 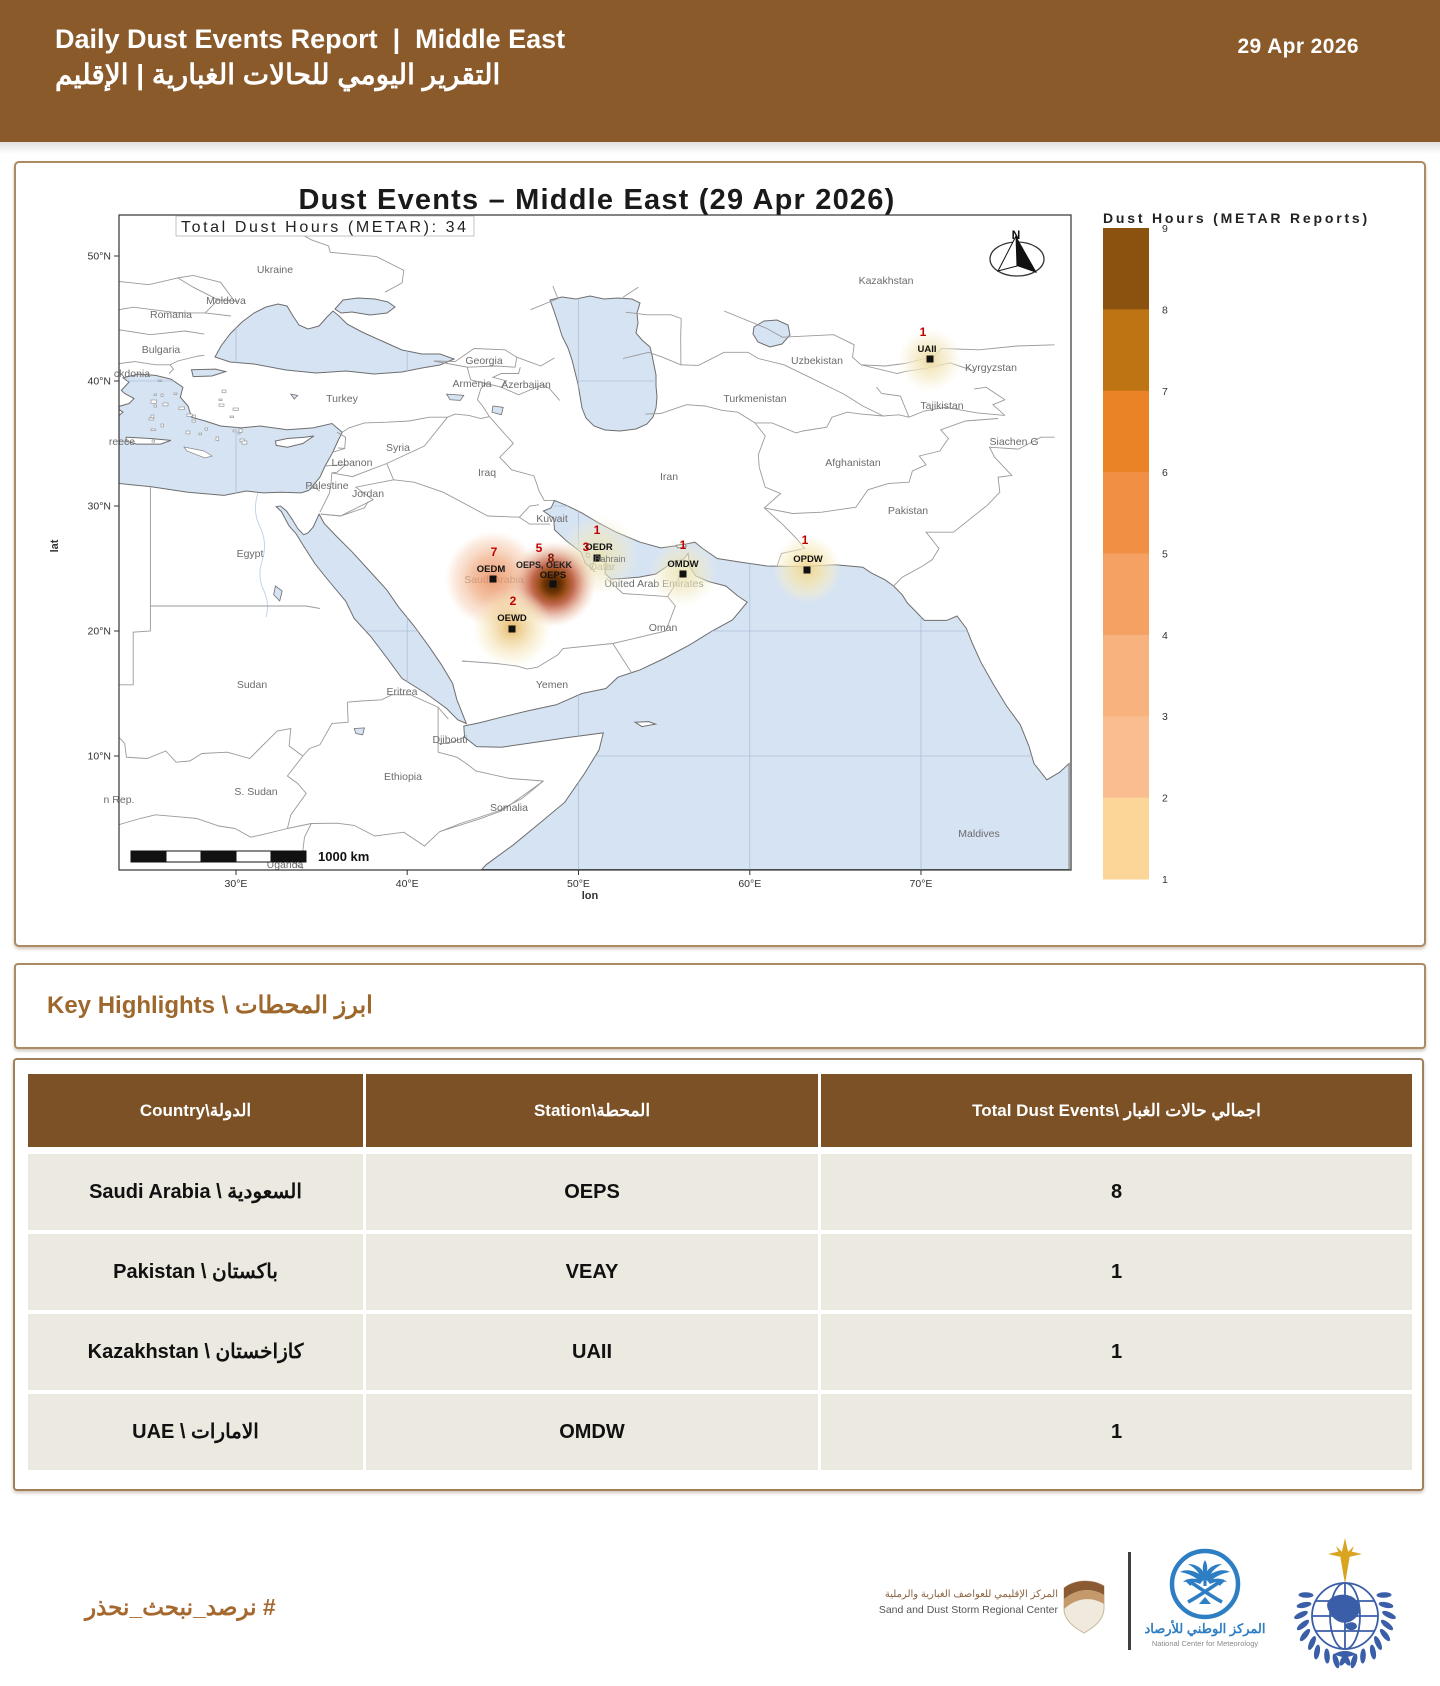 I want to click on svg-text: Palestine, so click(x=326, y=486).